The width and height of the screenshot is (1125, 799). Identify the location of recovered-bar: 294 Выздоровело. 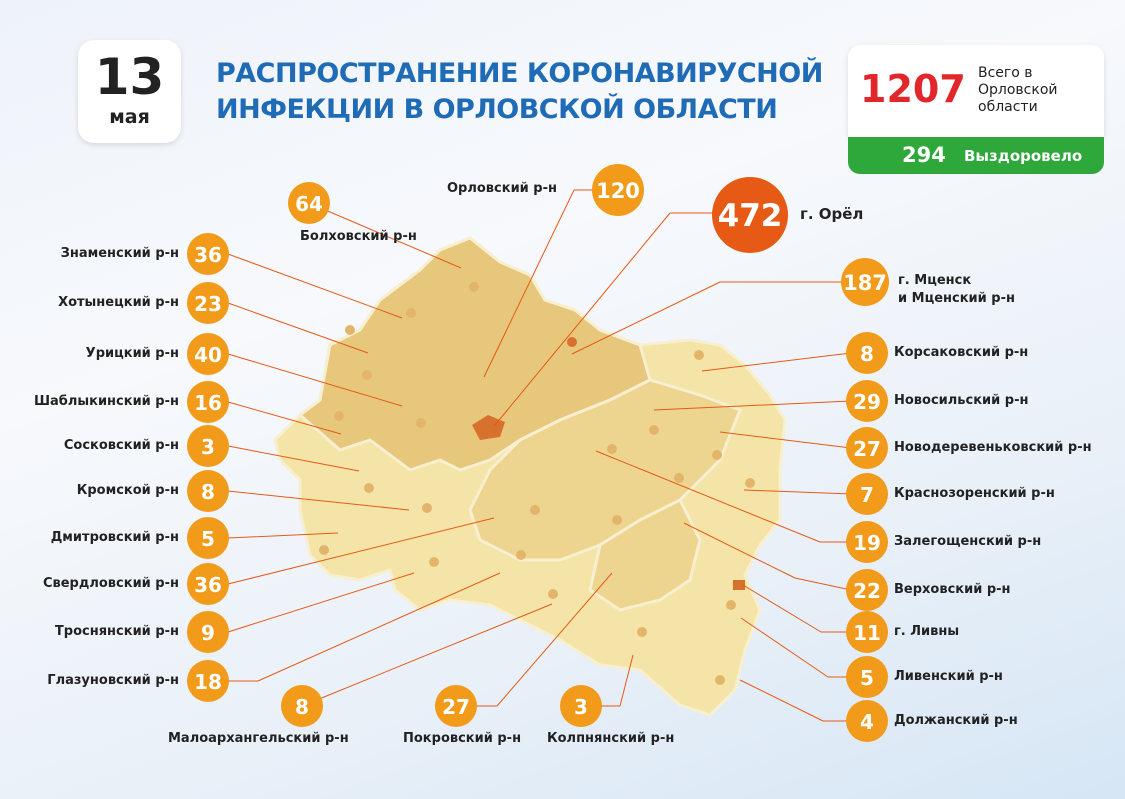
(976, 155).